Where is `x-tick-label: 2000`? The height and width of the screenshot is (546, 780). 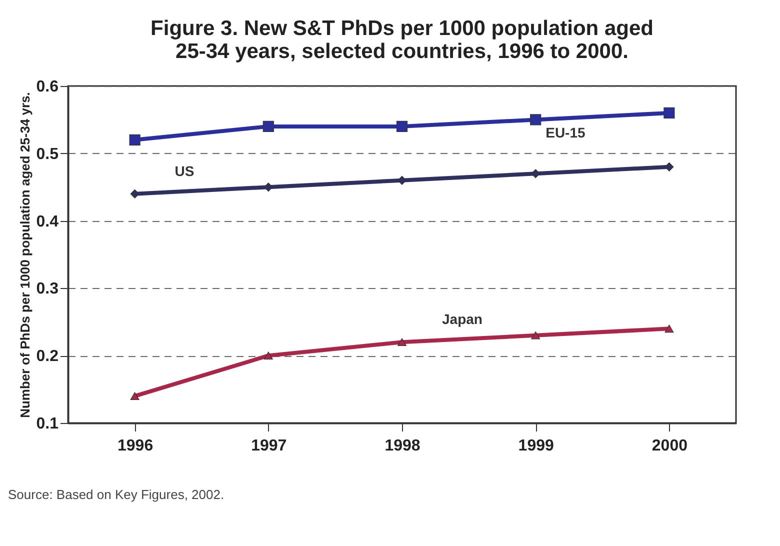 x-tick-label: 2000 is located at coordinates (670, 446).